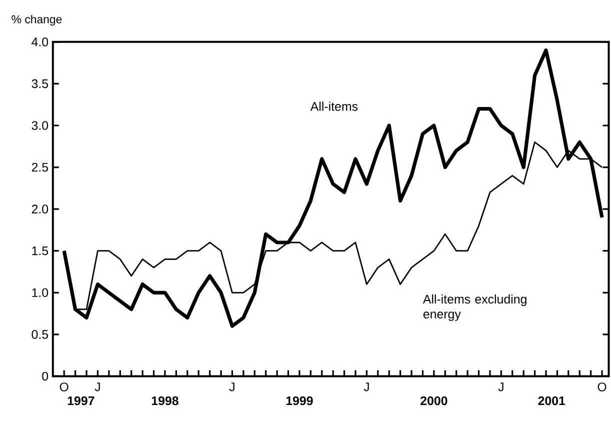 This screenshot has height=422, width=611. Describe the element at coordinates (40, 251) in the screenshot. I see `y-tick-label: 1.5` at that location.